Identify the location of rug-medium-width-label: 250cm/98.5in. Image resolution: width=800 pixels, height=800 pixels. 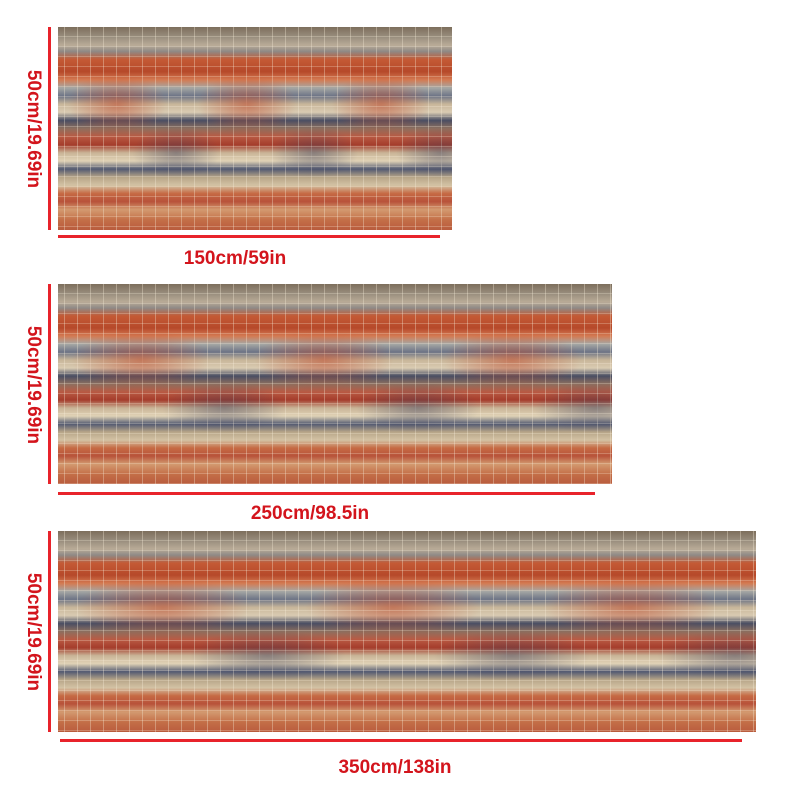
(310, 513).